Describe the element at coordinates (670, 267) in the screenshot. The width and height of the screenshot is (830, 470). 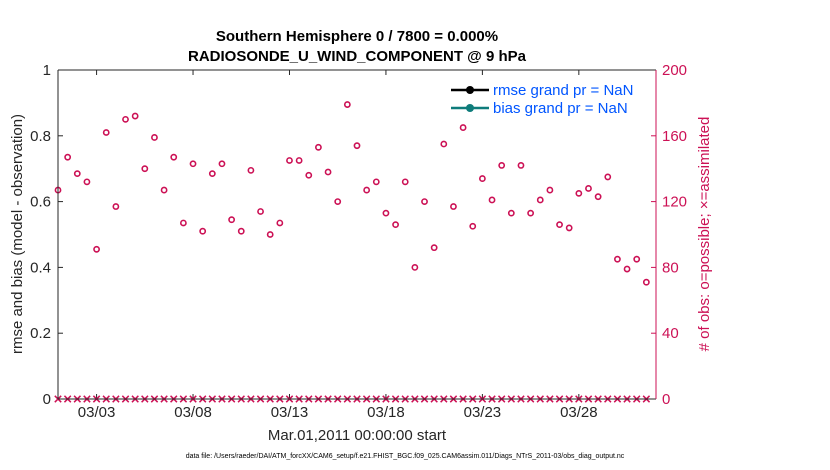
I see `y-right-tick-label: 80` at that location.